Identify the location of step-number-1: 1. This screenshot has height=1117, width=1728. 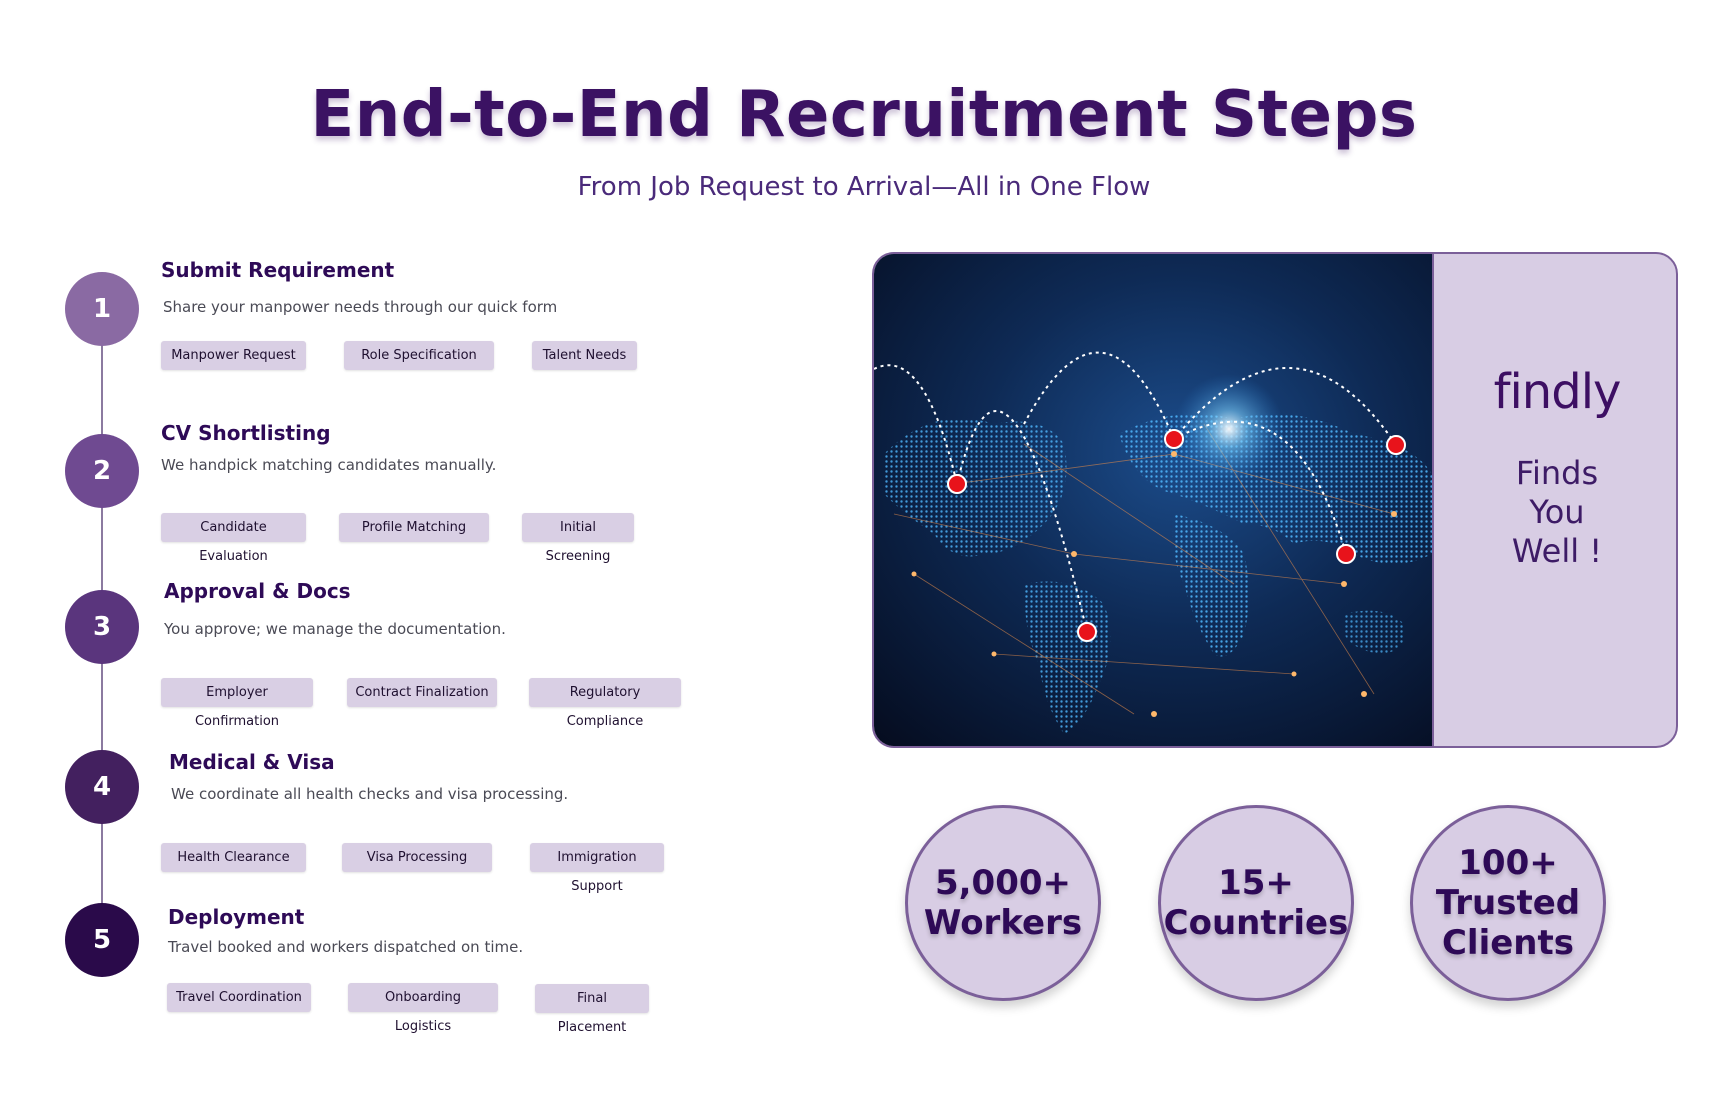
(102, 309).